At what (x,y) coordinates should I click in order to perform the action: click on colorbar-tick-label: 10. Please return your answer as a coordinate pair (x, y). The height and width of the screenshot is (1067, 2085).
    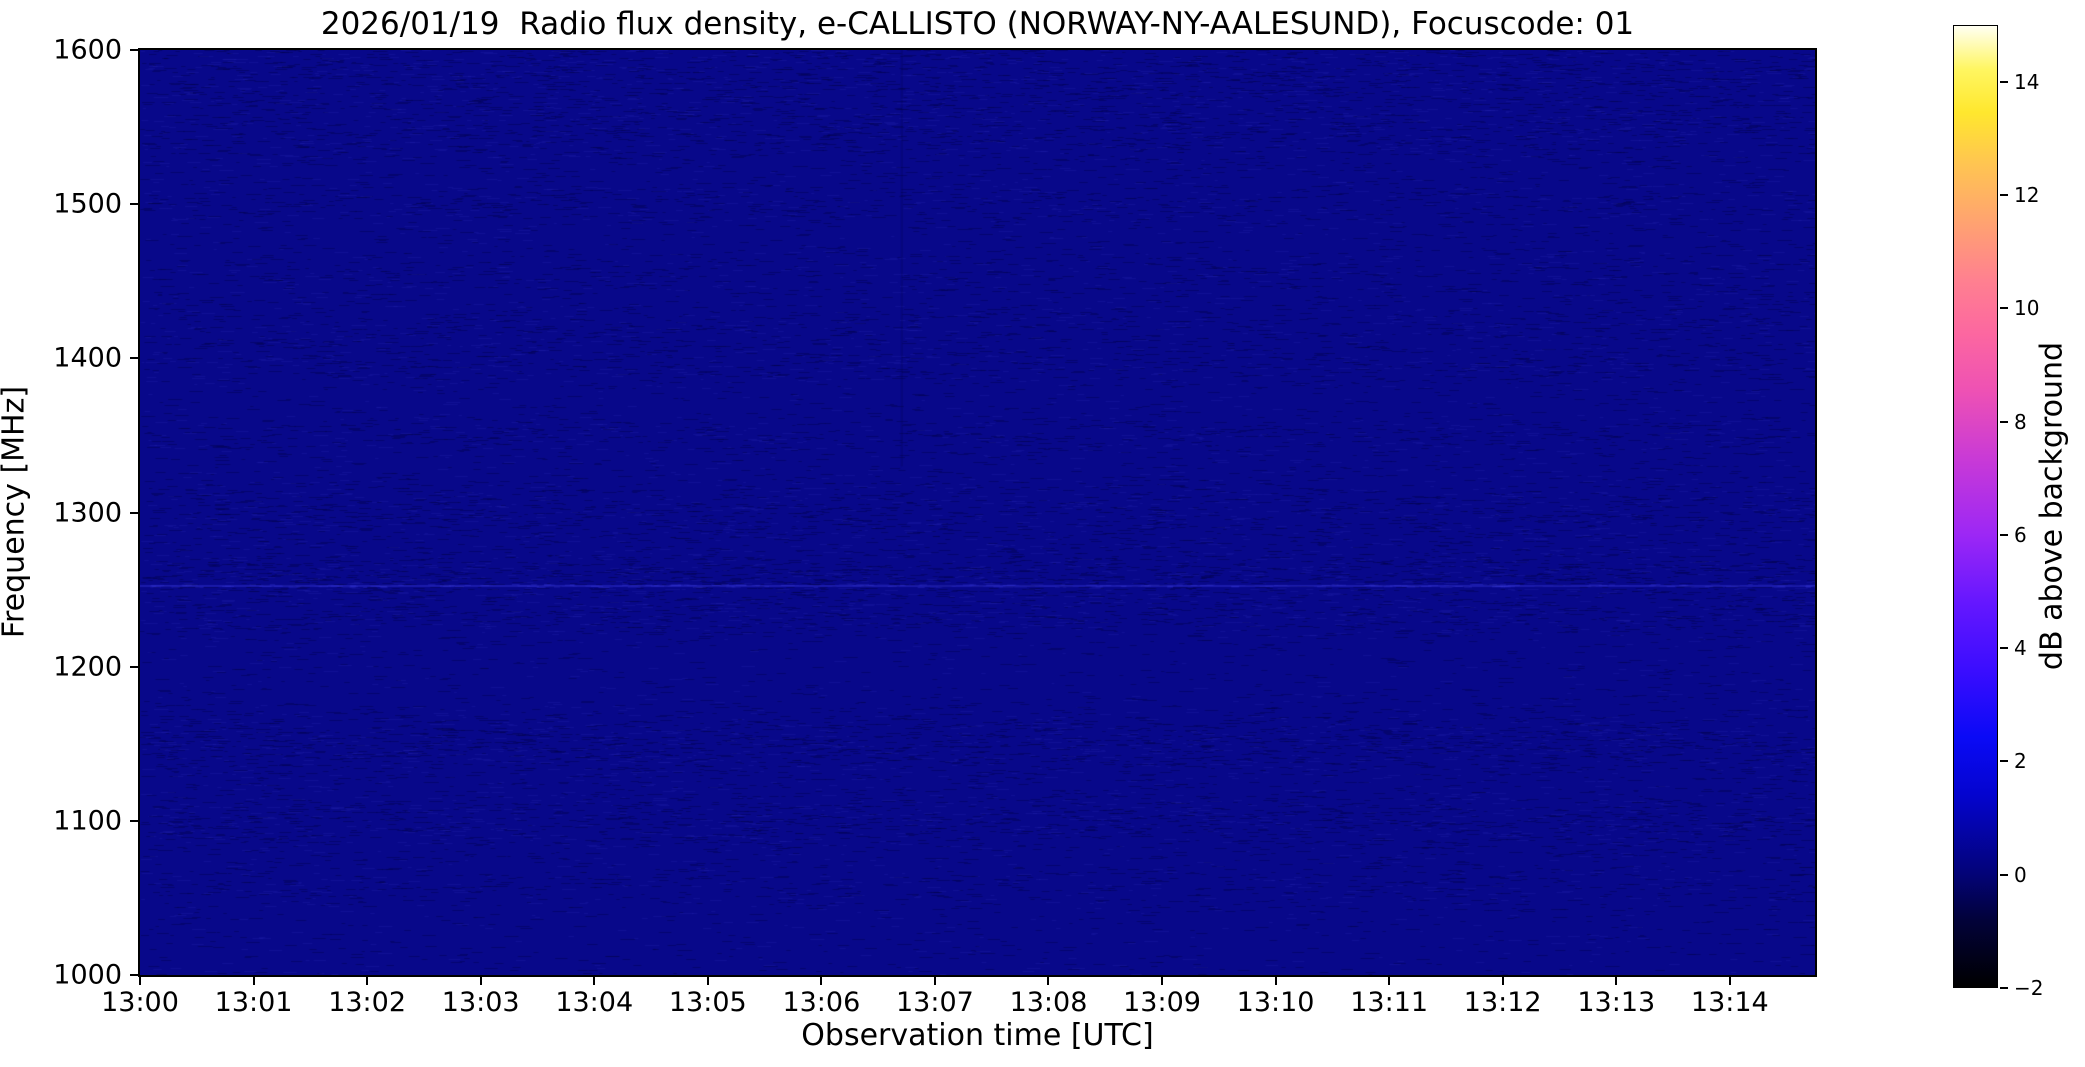
    Looking at the image, I should click on (2027, 308).